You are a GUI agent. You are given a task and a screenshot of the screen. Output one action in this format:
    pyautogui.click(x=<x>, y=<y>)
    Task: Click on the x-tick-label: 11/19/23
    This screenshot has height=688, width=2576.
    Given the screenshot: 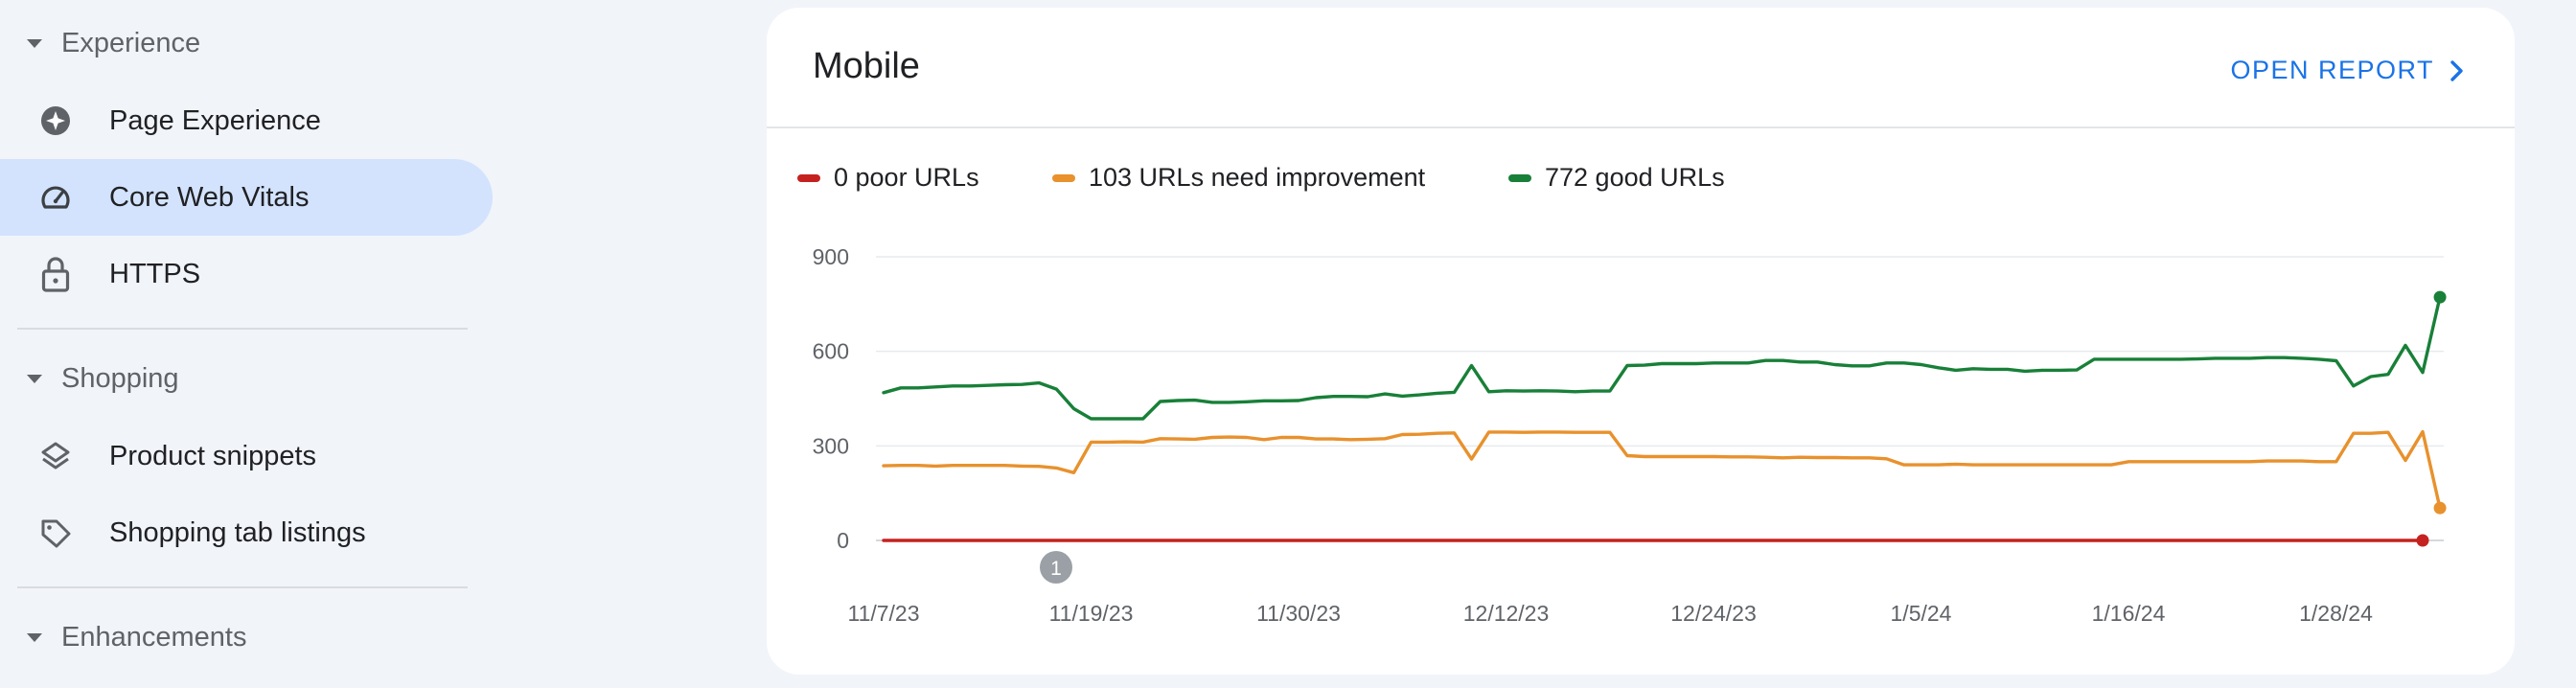 What is the action you would take?
    pyautogui.click(x=1091, y=613)
    